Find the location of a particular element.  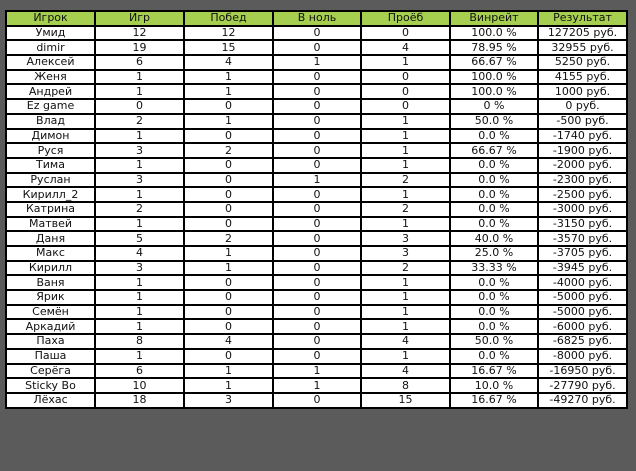

cell-player: Ярик is located at coordinates (50, 297).